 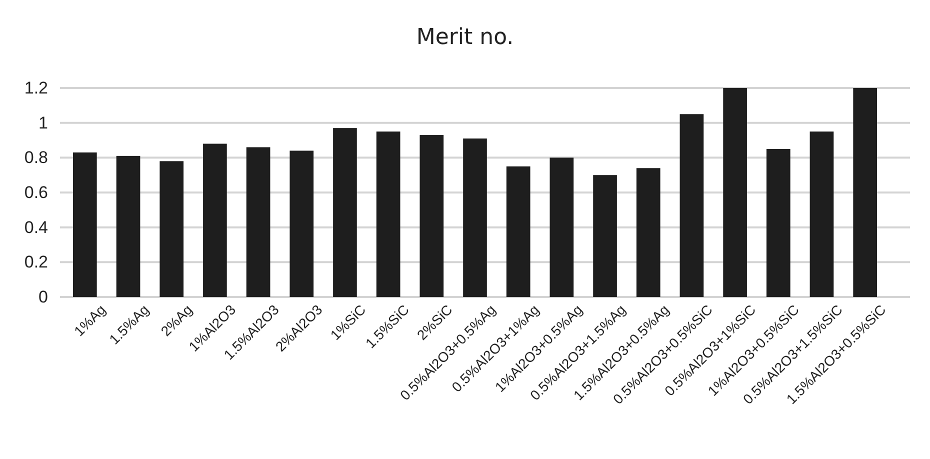 What do you see at coordinates (36, 158) in the screenshot?
I see `y-tick-label: 0.8` at bounding box center [36, 158].